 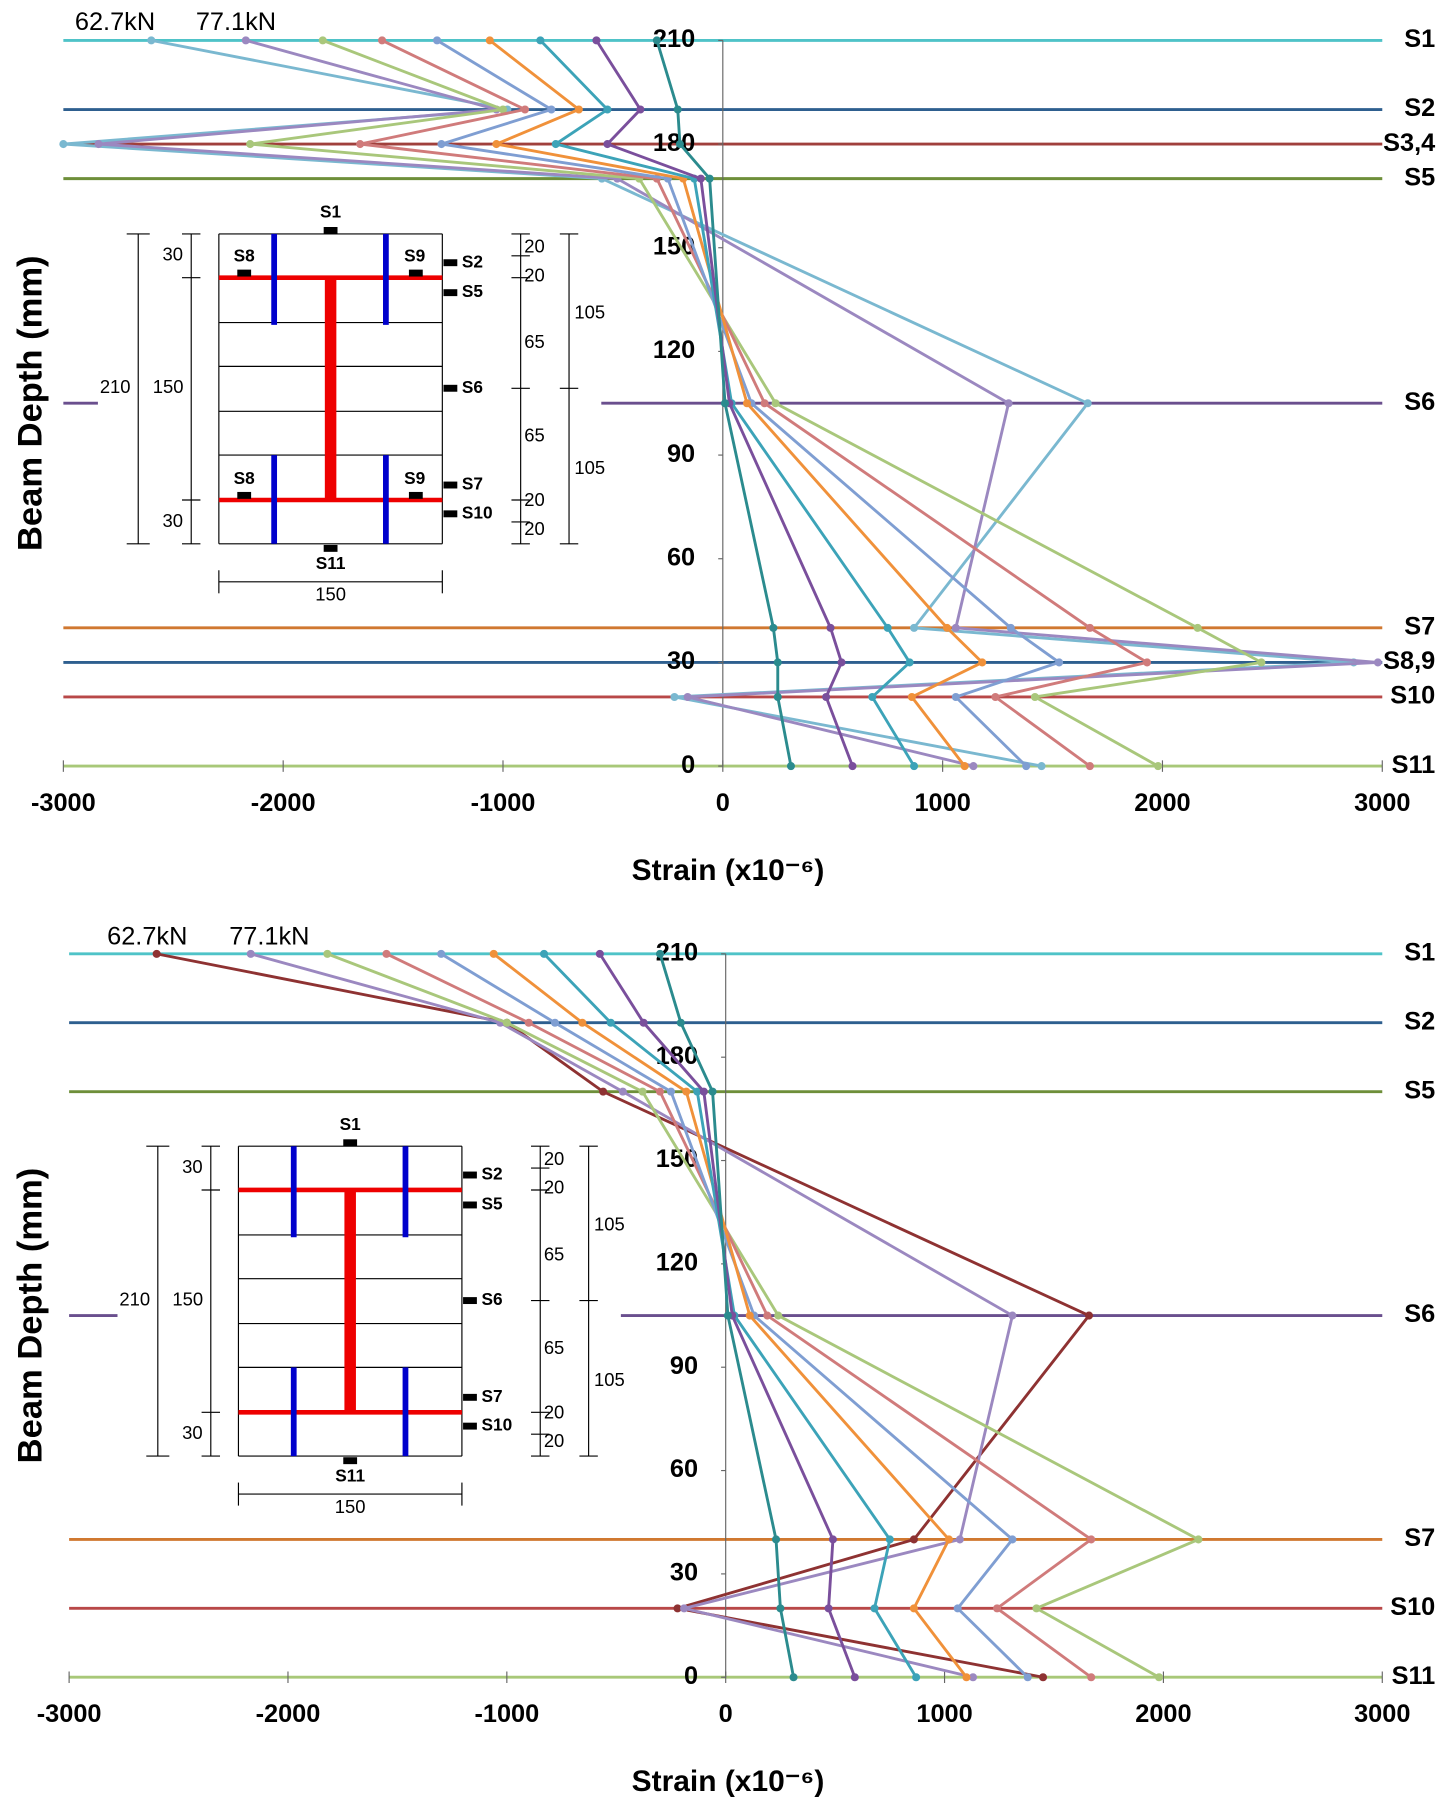 I want to click on gauge-label: S8,9, so click(x=1409, y=661).